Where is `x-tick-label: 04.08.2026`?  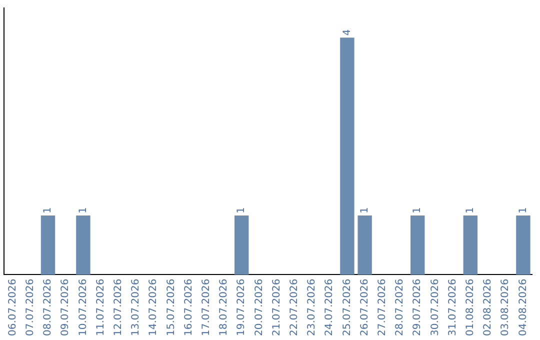 x-tick-label: 04.08.2026 is located at coordinates (523, 307).